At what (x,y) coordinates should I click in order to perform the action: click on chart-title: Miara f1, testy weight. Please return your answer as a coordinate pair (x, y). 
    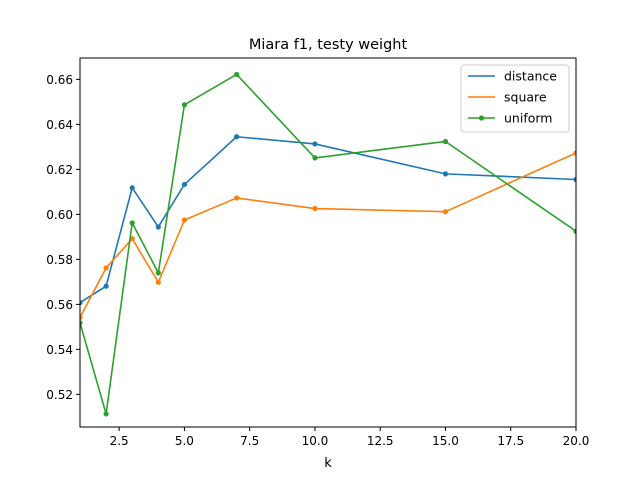
    Looking at the image, I should click on (328, 45).